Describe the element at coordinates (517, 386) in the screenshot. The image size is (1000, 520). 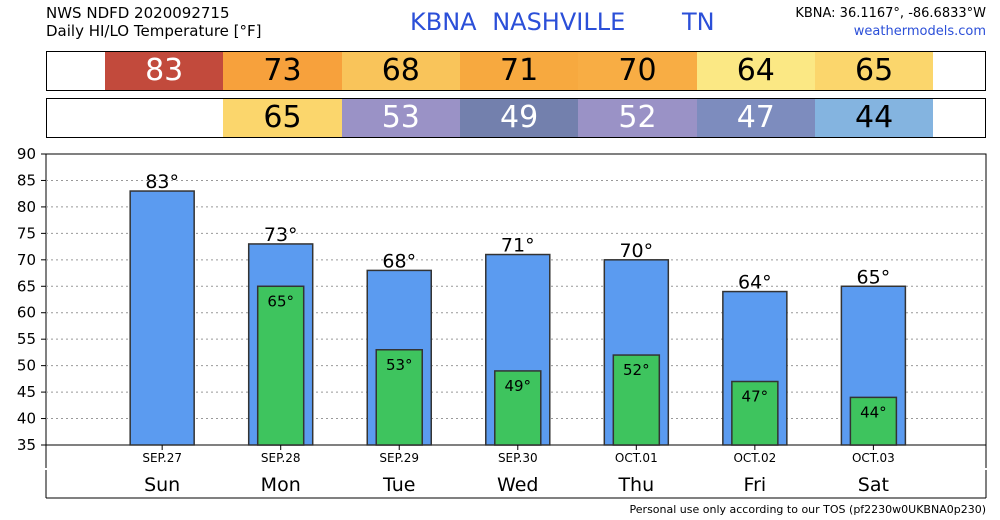
I see `lo-data-label: 49°` at that location.